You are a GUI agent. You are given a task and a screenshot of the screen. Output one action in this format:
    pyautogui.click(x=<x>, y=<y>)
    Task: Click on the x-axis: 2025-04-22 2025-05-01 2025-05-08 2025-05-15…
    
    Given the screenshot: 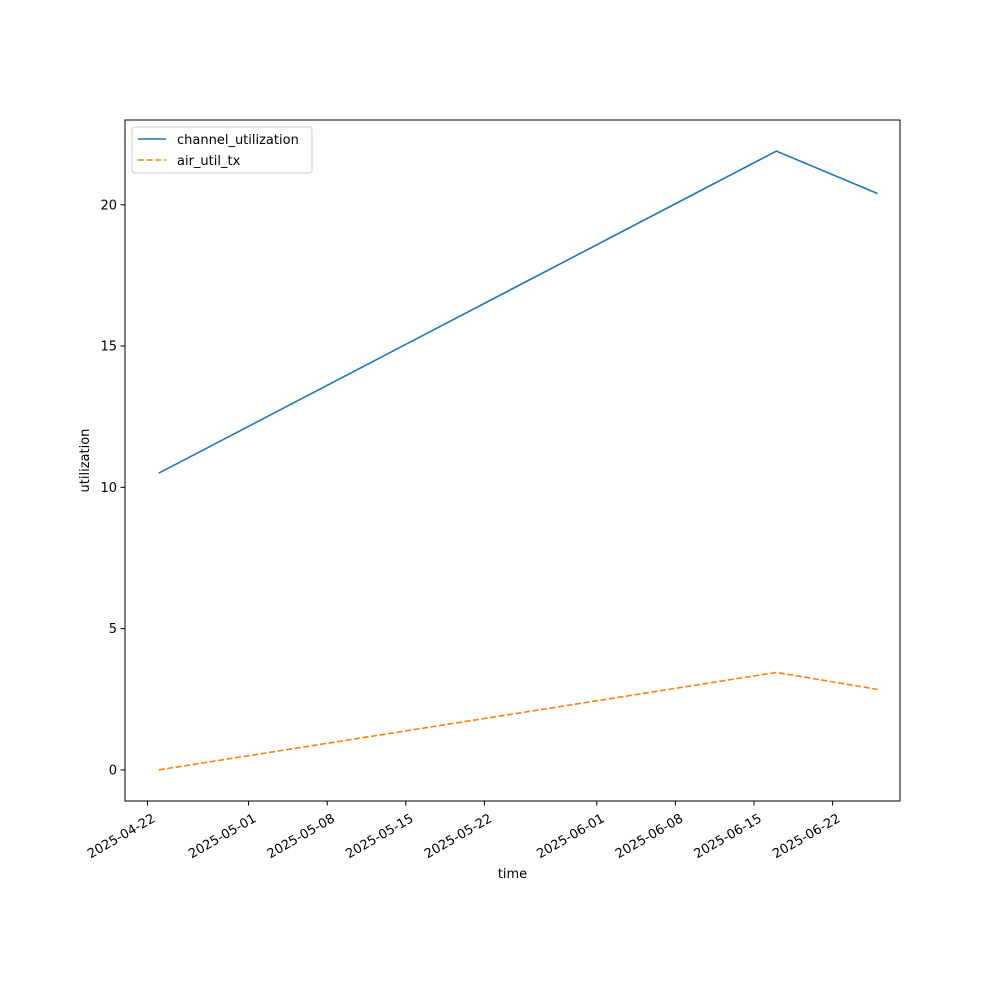 What is the action you would take?
    pyautogui.click(x=464, y=831)
    